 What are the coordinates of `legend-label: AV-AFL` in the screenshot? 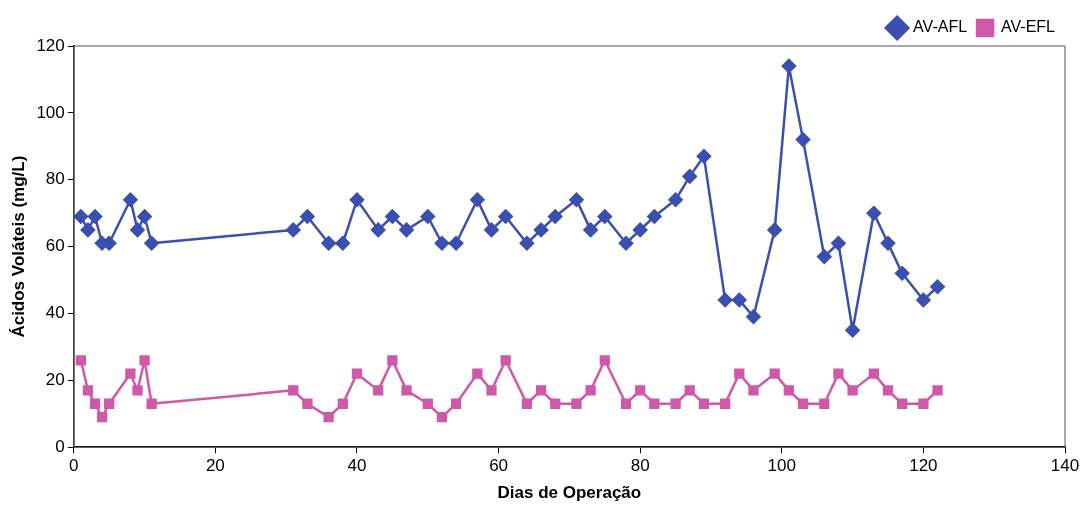 It's located at (940, 27).